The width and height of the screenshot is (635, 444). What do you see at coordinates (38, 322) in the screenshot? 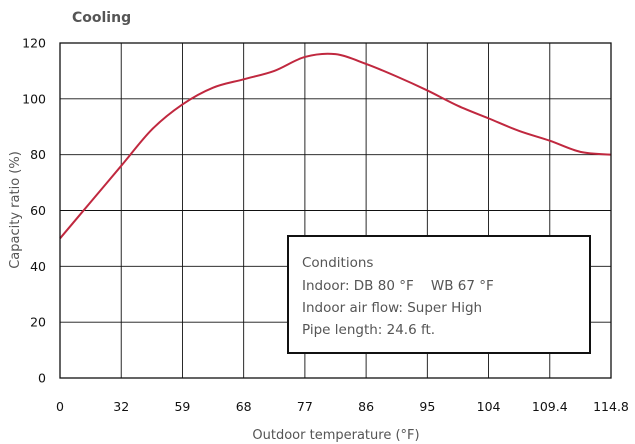
I see `y-tick-label: 20` at bounding box center [38, 322].